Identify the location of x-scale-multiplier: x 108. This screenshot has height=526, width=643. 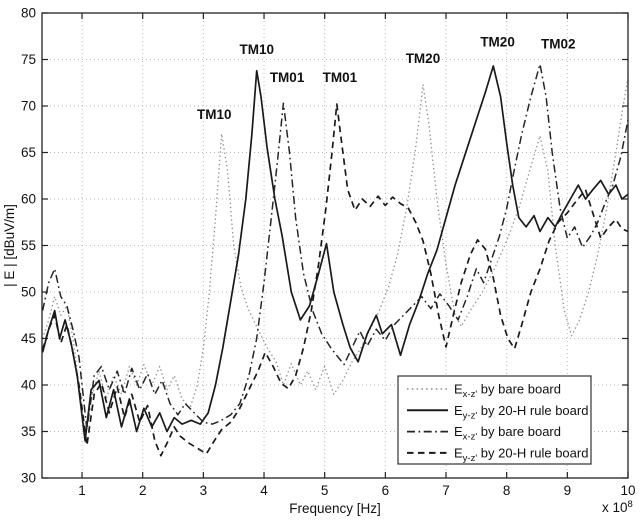
(617, 507).